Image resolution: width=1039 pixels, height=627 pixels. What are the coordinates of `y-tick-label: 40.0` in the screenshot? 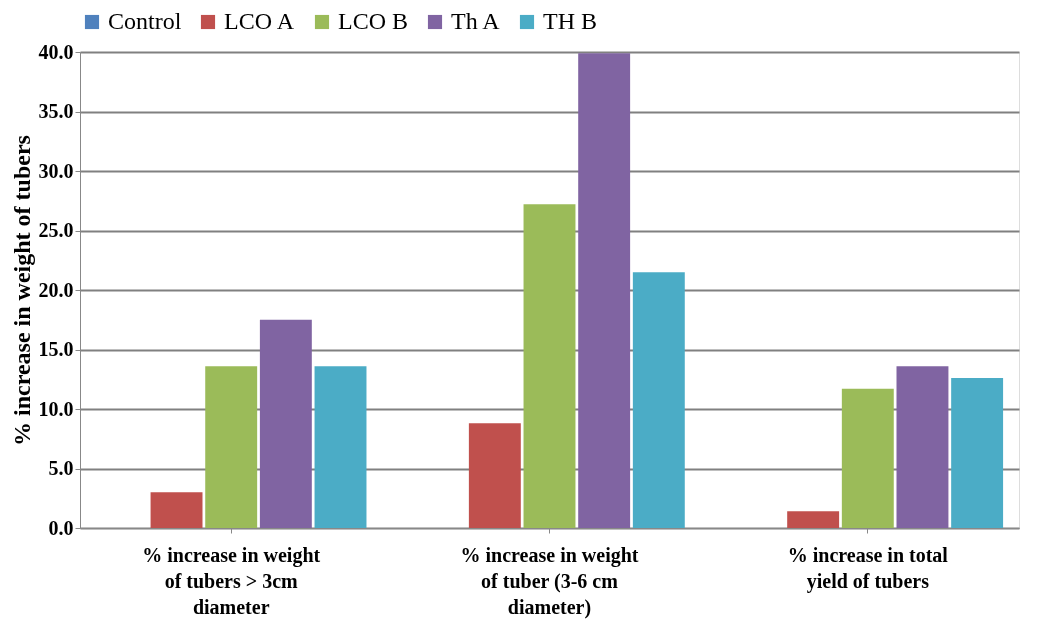 It's located at (56, 51).